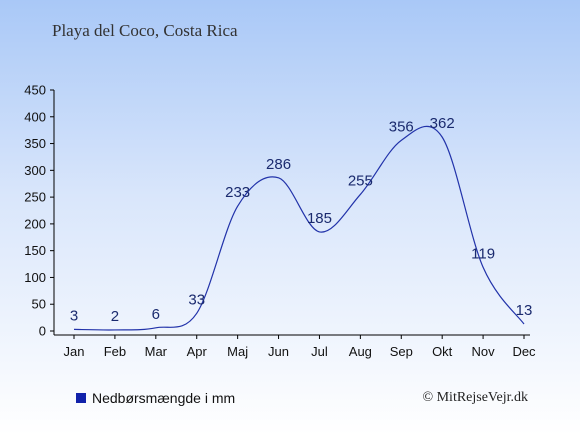  I want to click on credit-text: © MitRejseVejr.dk, so click(475, 397).